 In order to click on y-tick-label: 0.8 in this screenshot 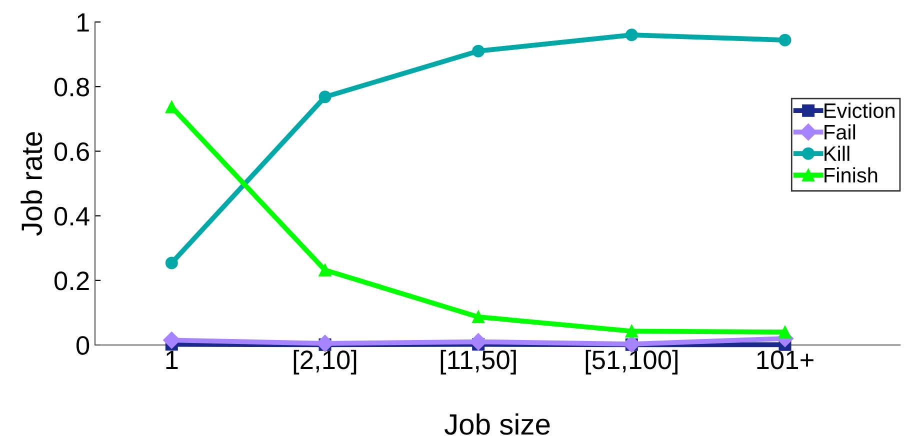, I will do `click(71, 87)`.